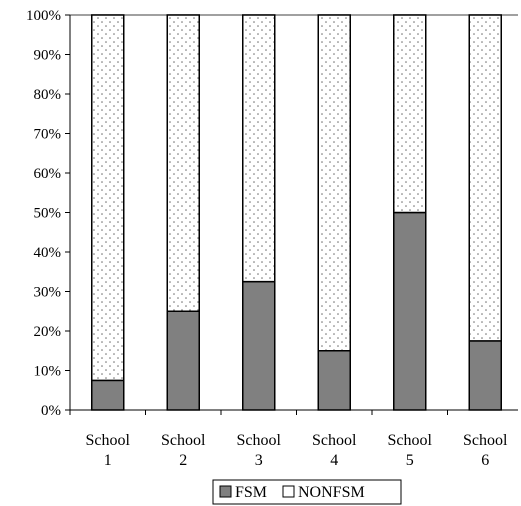 The image size is (521, 506). I want to click on legend-label-nonfsm: NONFSM, so click(331, 492).